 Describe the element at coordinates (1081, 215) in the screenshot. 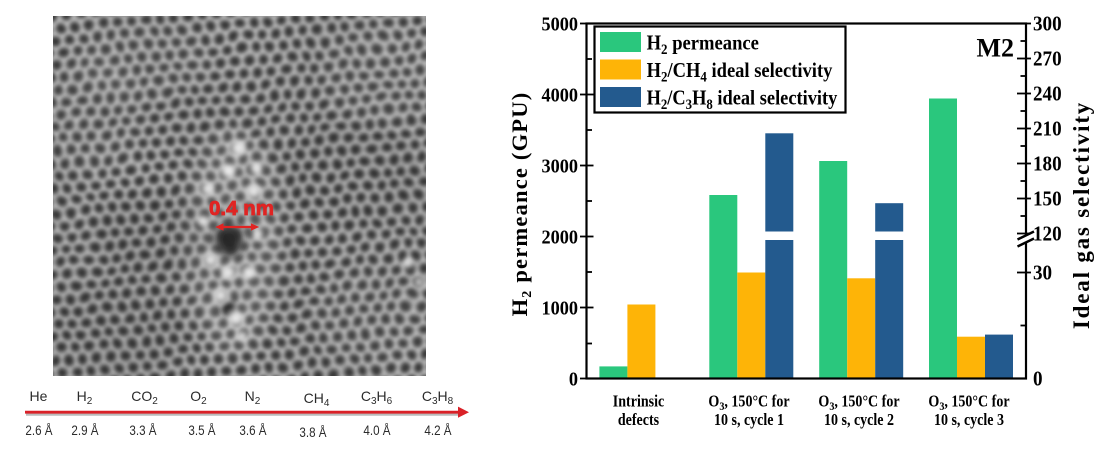

I see `svg-text: Ideal gas selectivity` at that location.